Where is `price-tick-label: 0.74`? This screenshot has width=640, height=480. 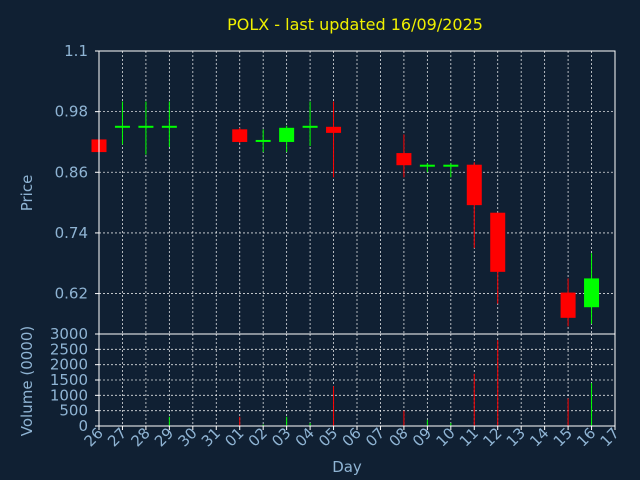
price-tick-label: 0.74 is located at coordinates (71, 233).